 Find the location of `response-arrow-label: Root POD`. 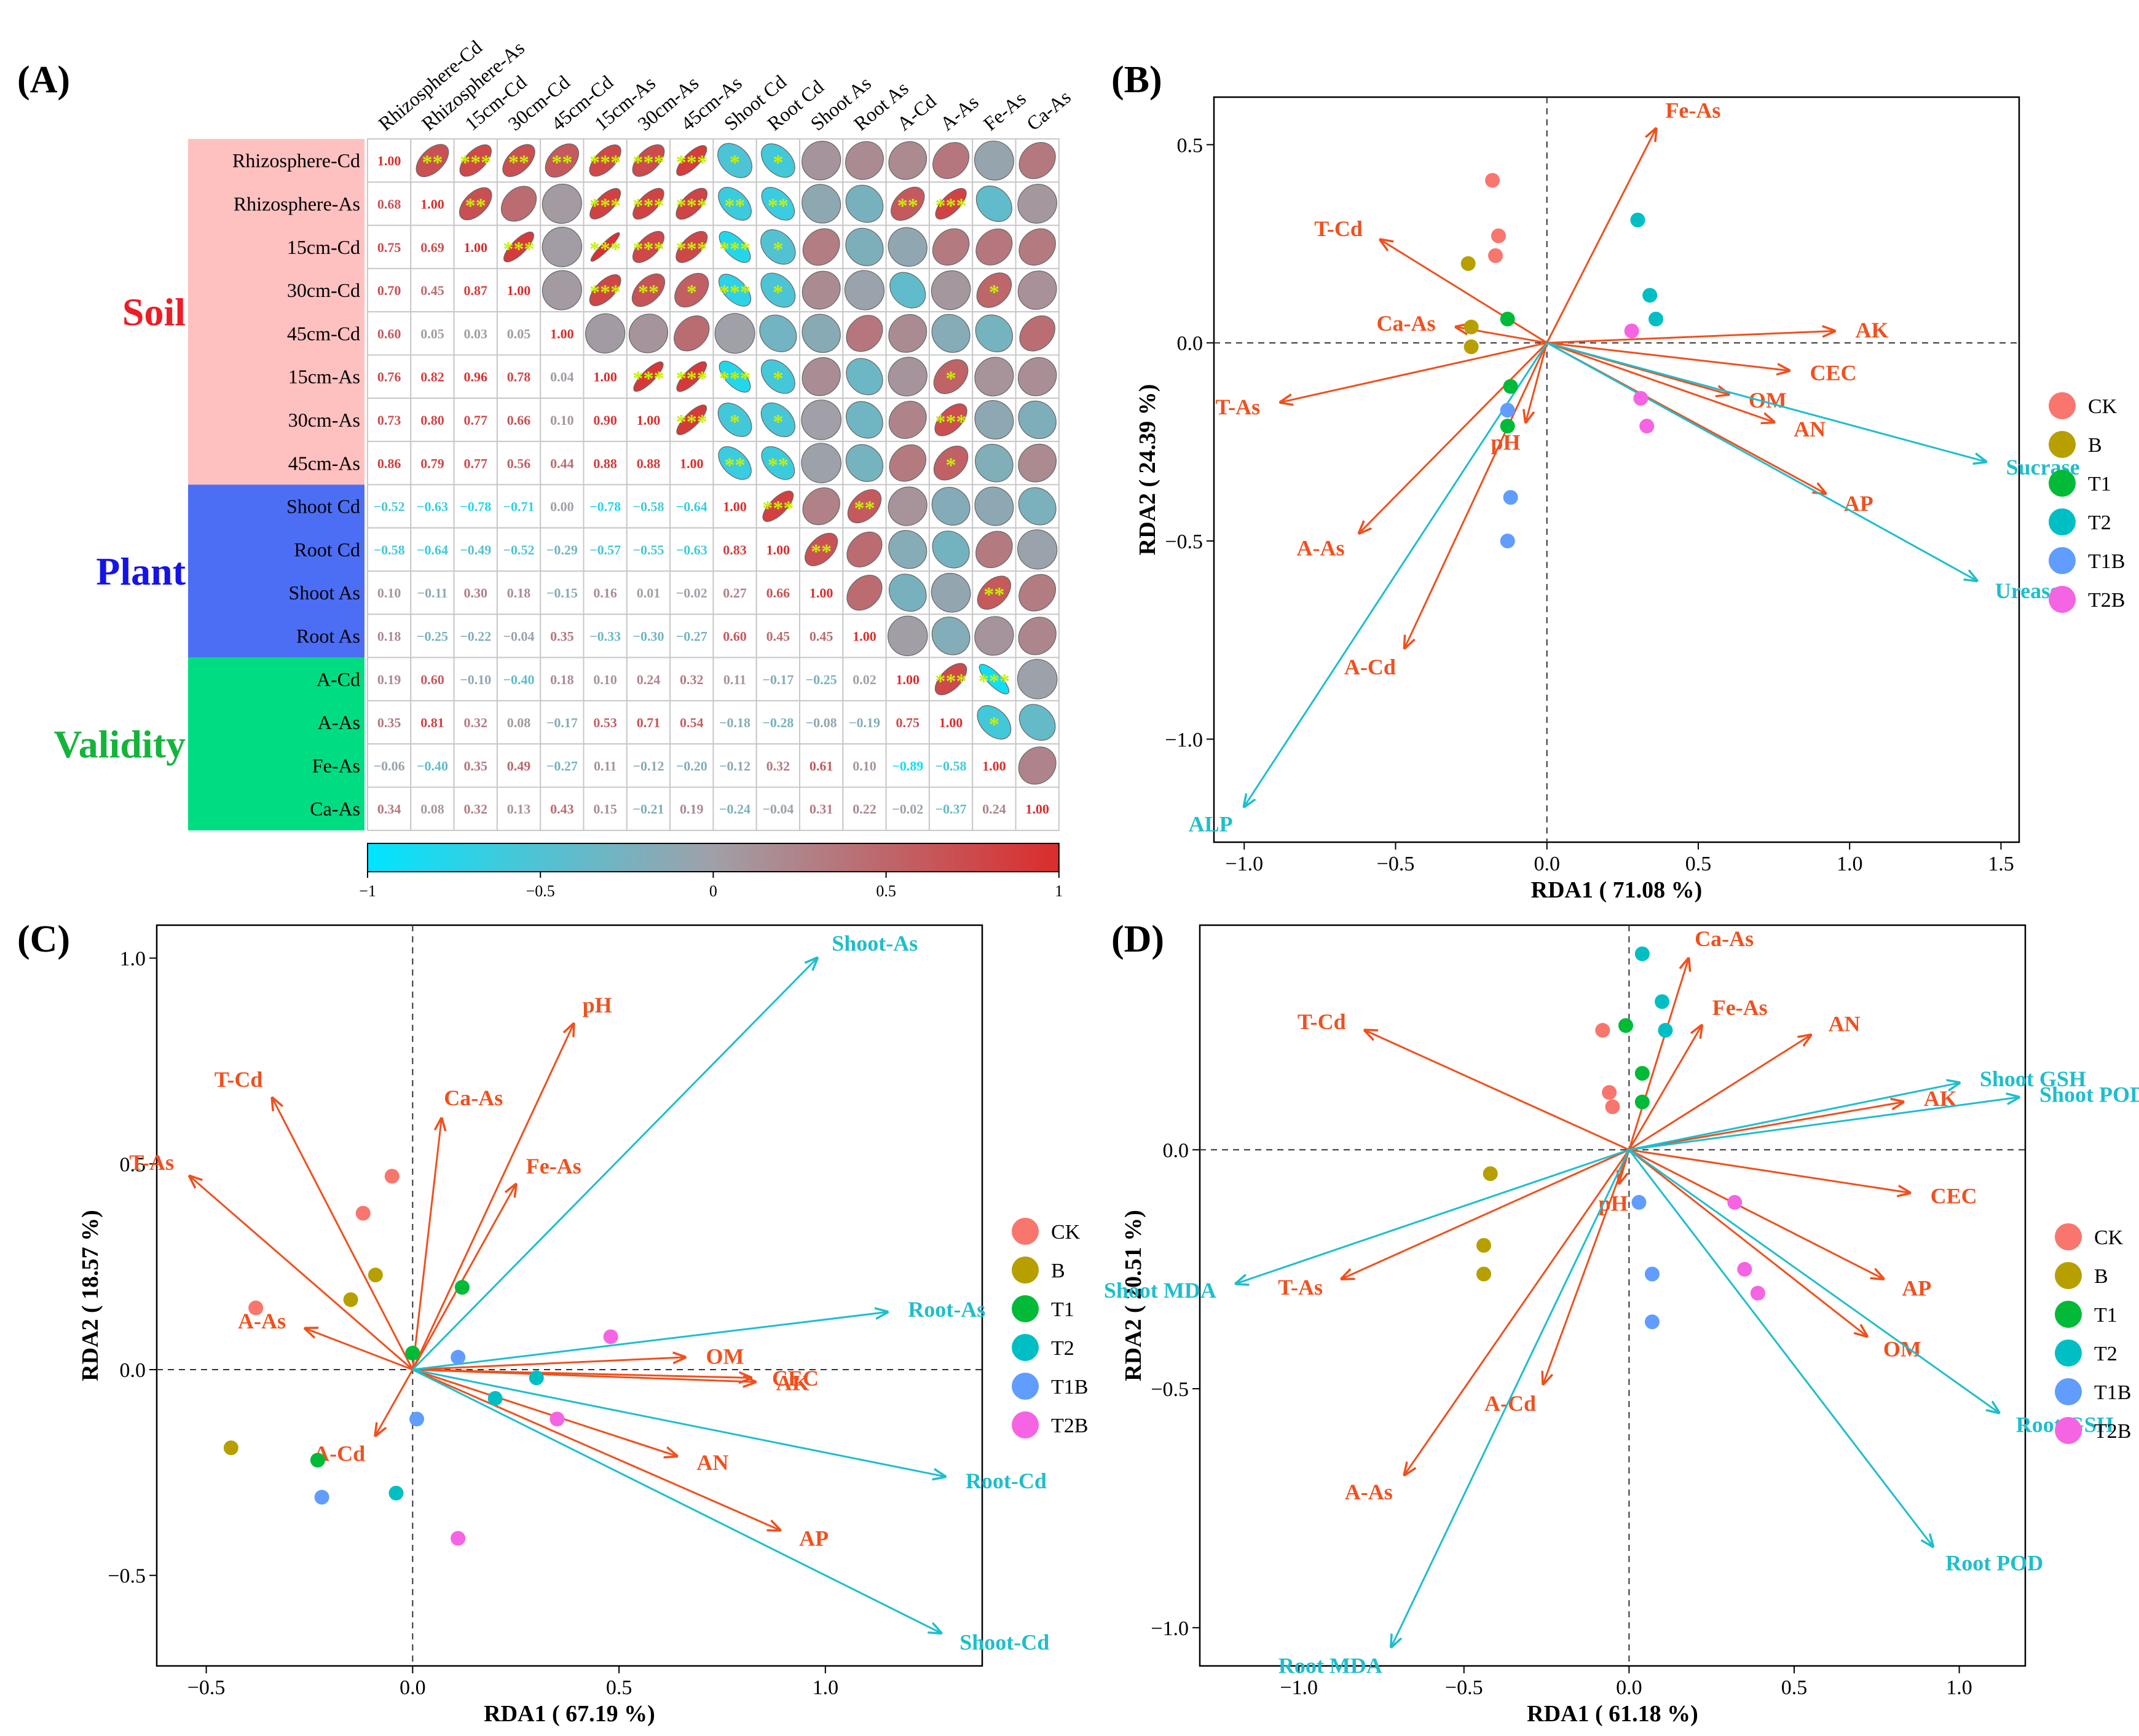

response-arrow-label: Root POD is located at coordinates (1994, 1563).